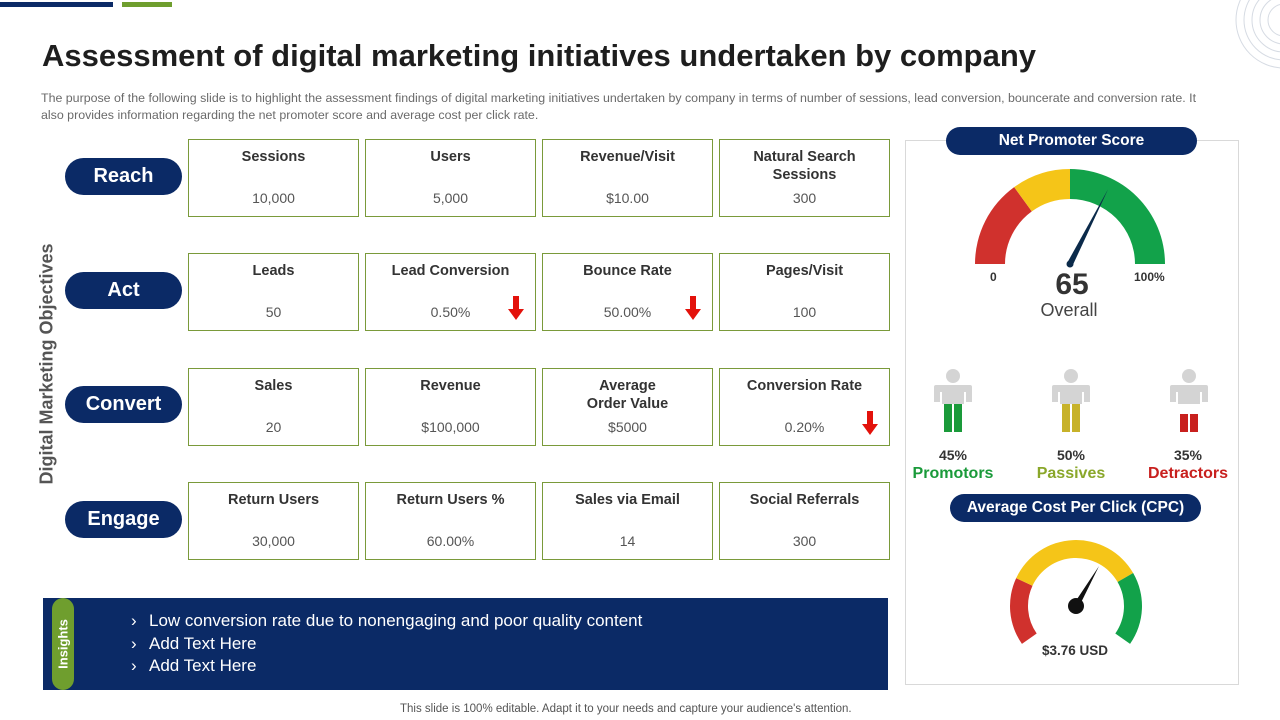 This screenshot has width=1280, height=720. I want to click on metric-card: Leads 50, so click(273, 292).